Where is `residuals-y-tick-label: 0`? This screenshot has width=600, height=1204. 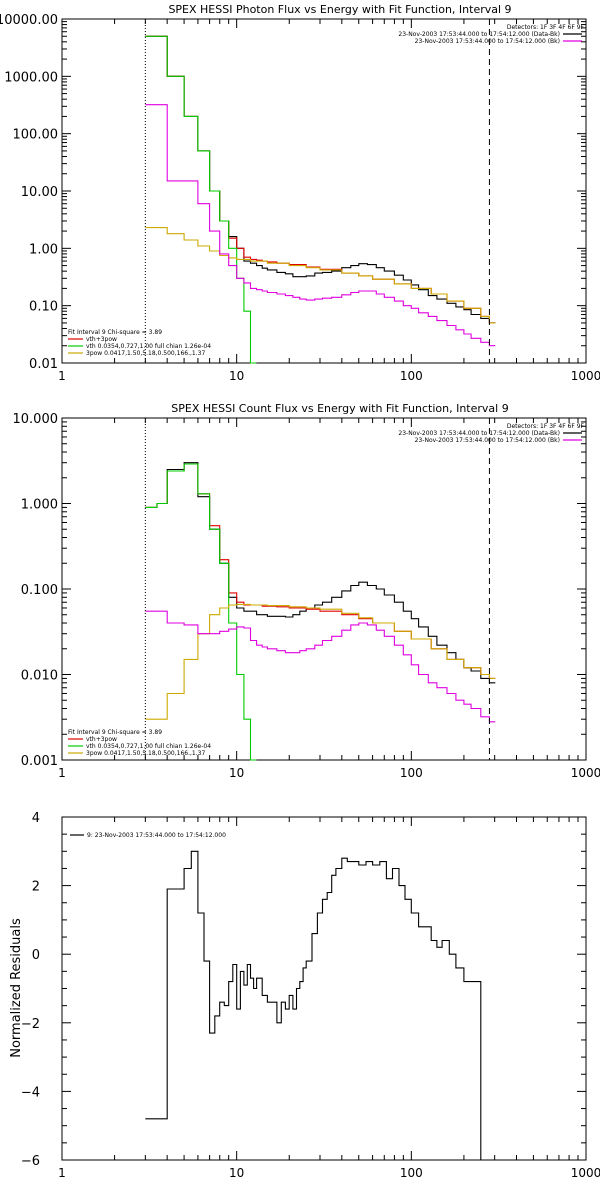
residuals-y-tick-label: 0 is located at coordinates (36, 955).